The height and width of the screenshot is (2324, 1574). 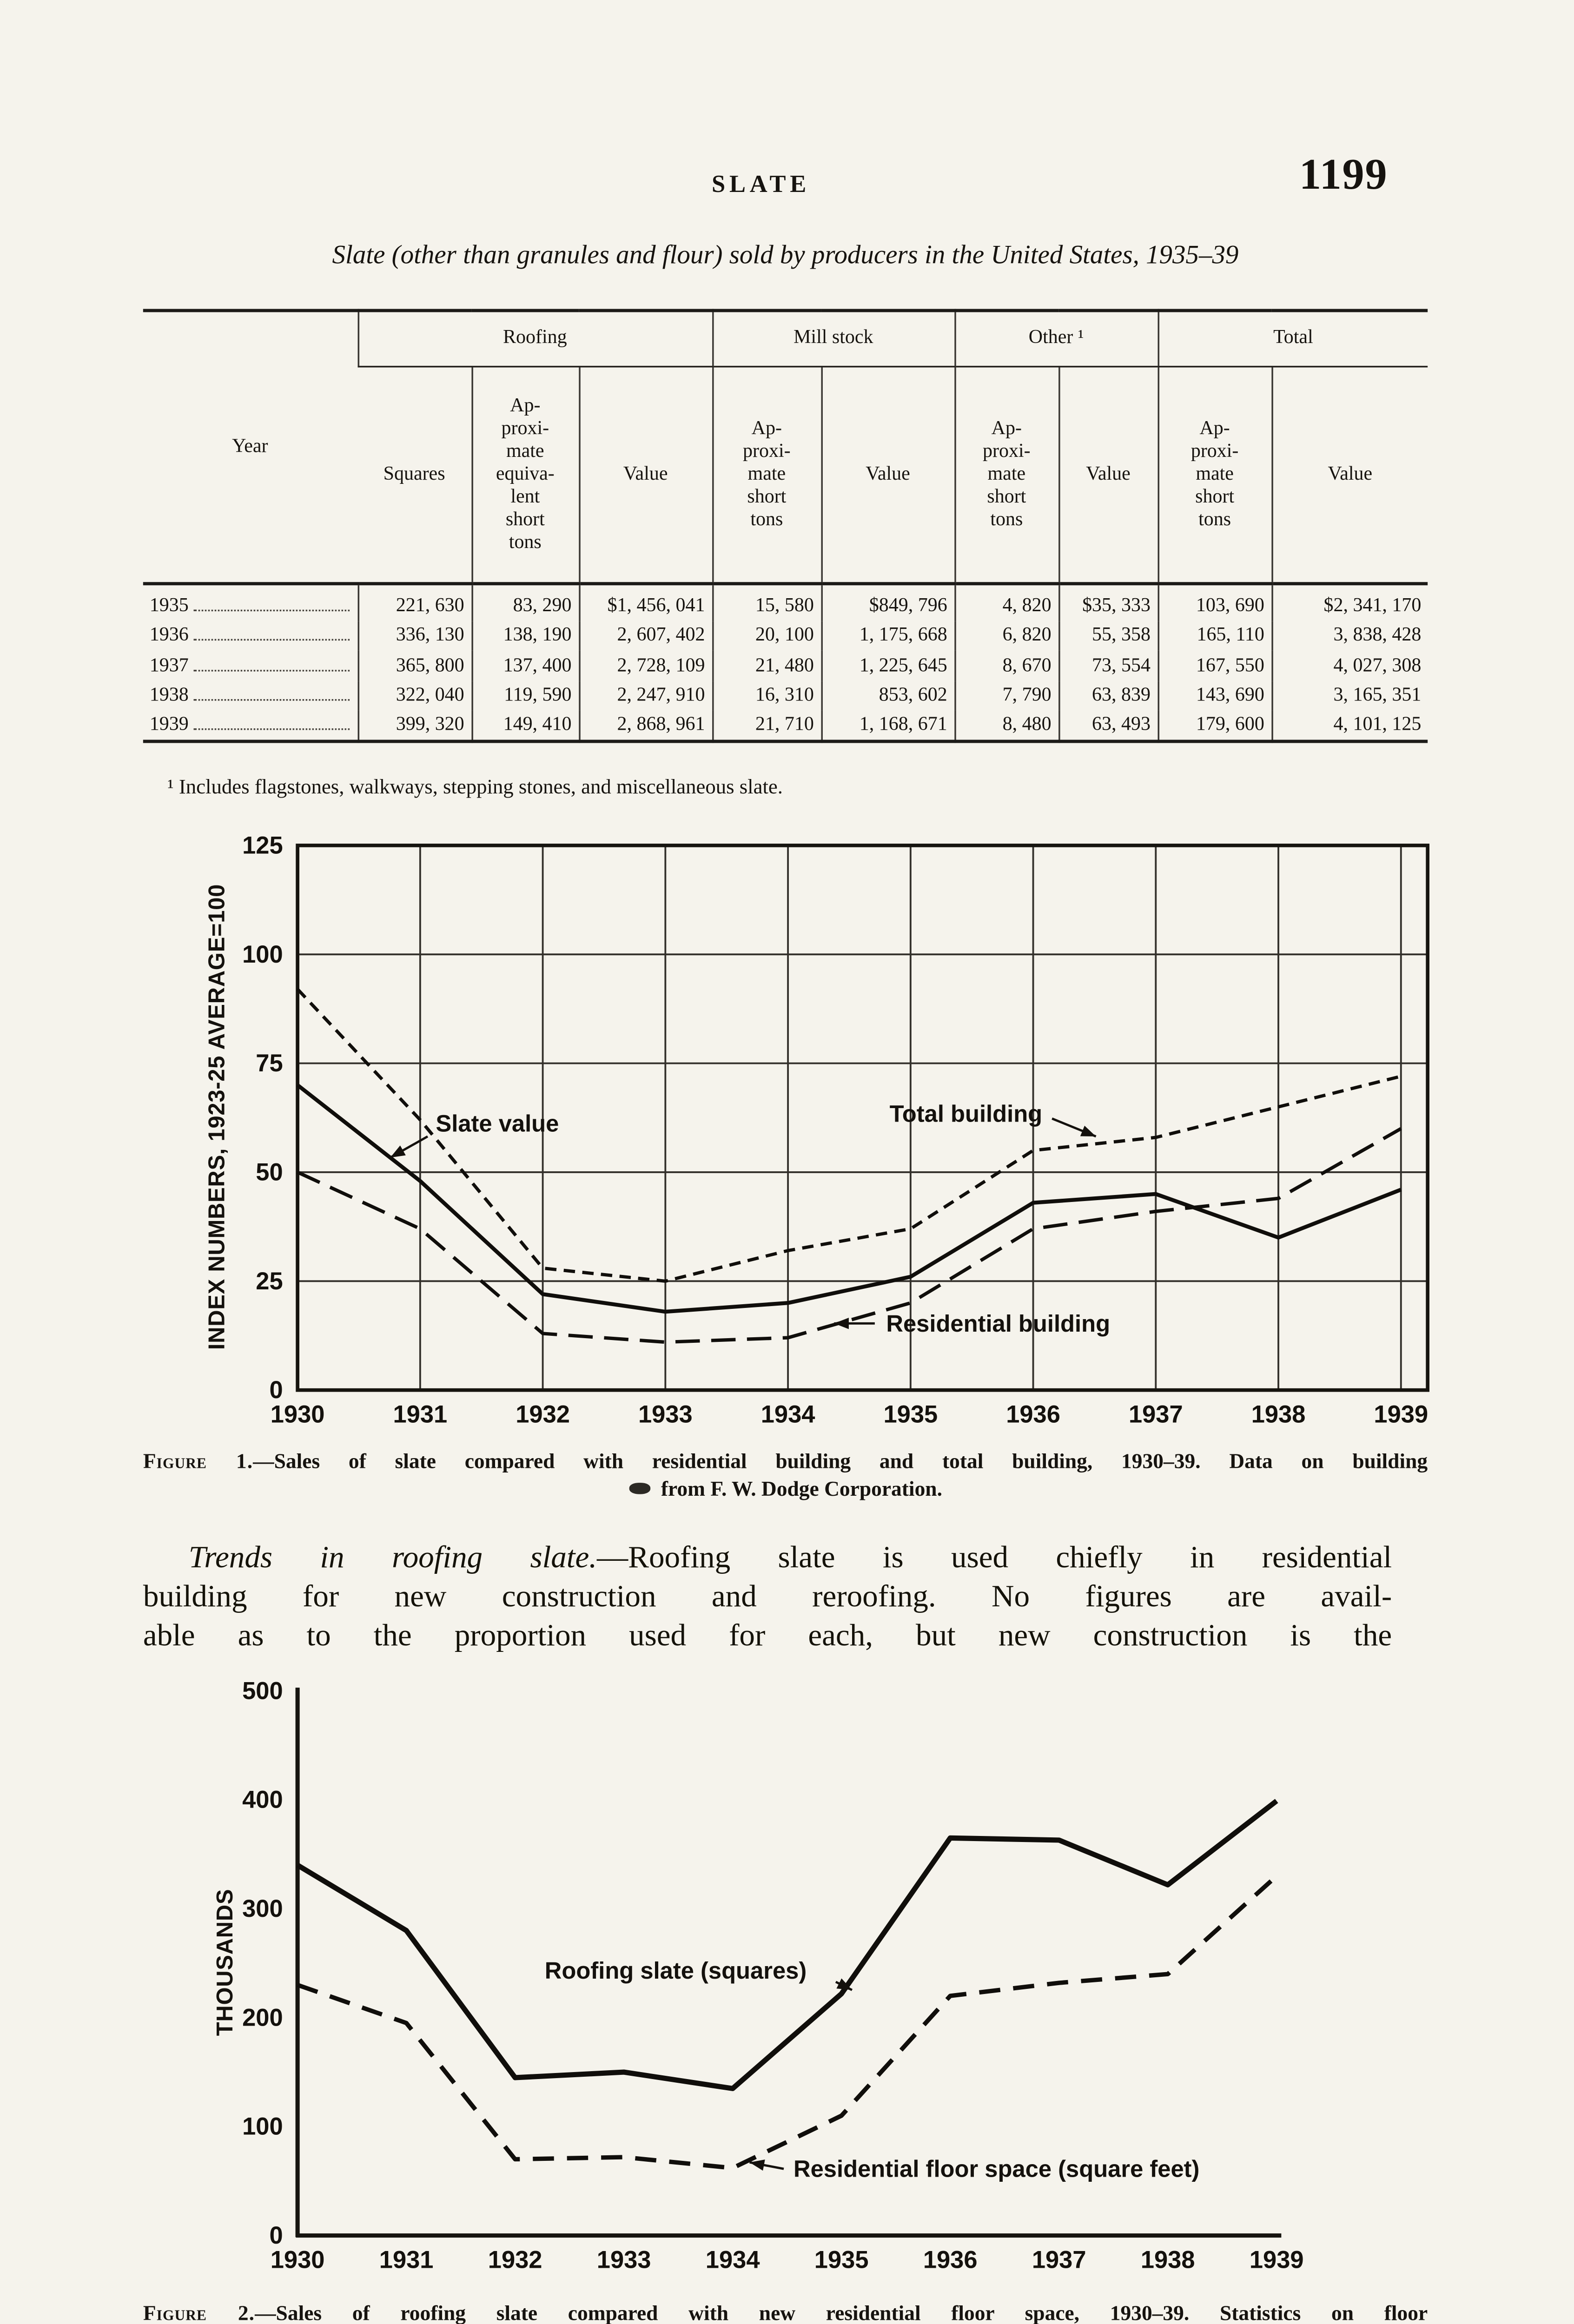 What do you see at coordinates (766, 726) in the screenshot?
I see `table-cell: 21, 710` at bounding box center [766, 726].